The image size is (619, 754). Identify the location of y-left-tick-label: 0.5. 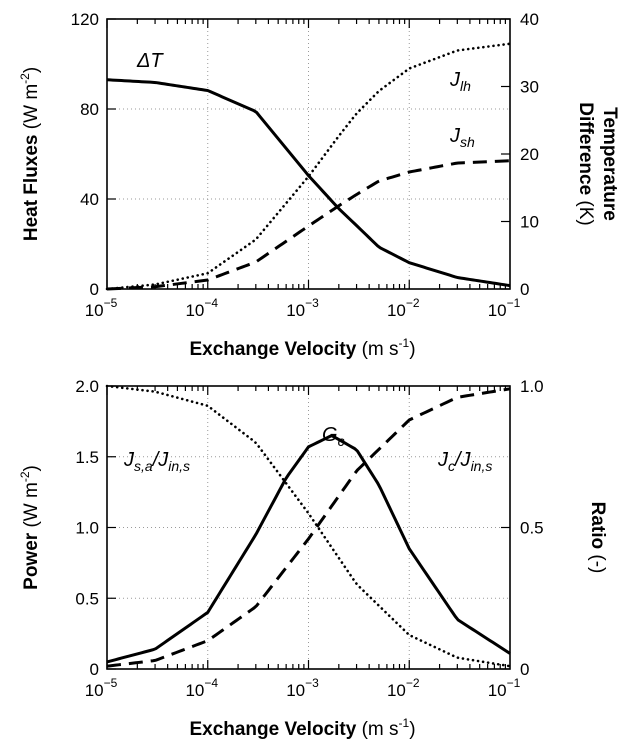
(87, 598).